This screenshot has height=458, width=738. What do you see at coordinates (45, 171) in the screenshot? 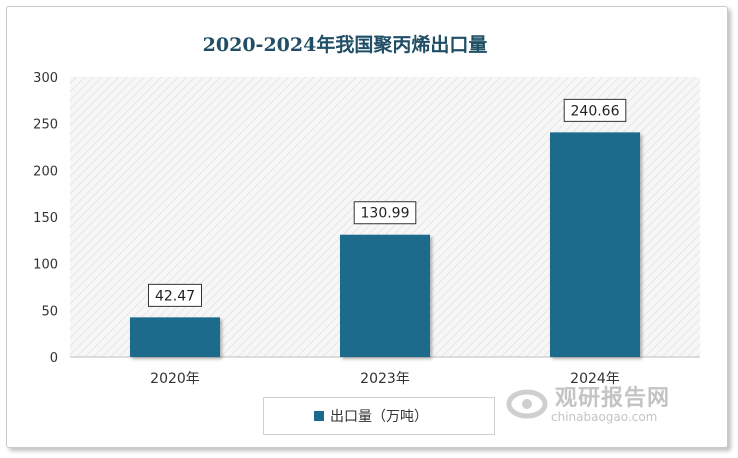
I see `y-tick-label: 200` at bounding box center [45, 171].